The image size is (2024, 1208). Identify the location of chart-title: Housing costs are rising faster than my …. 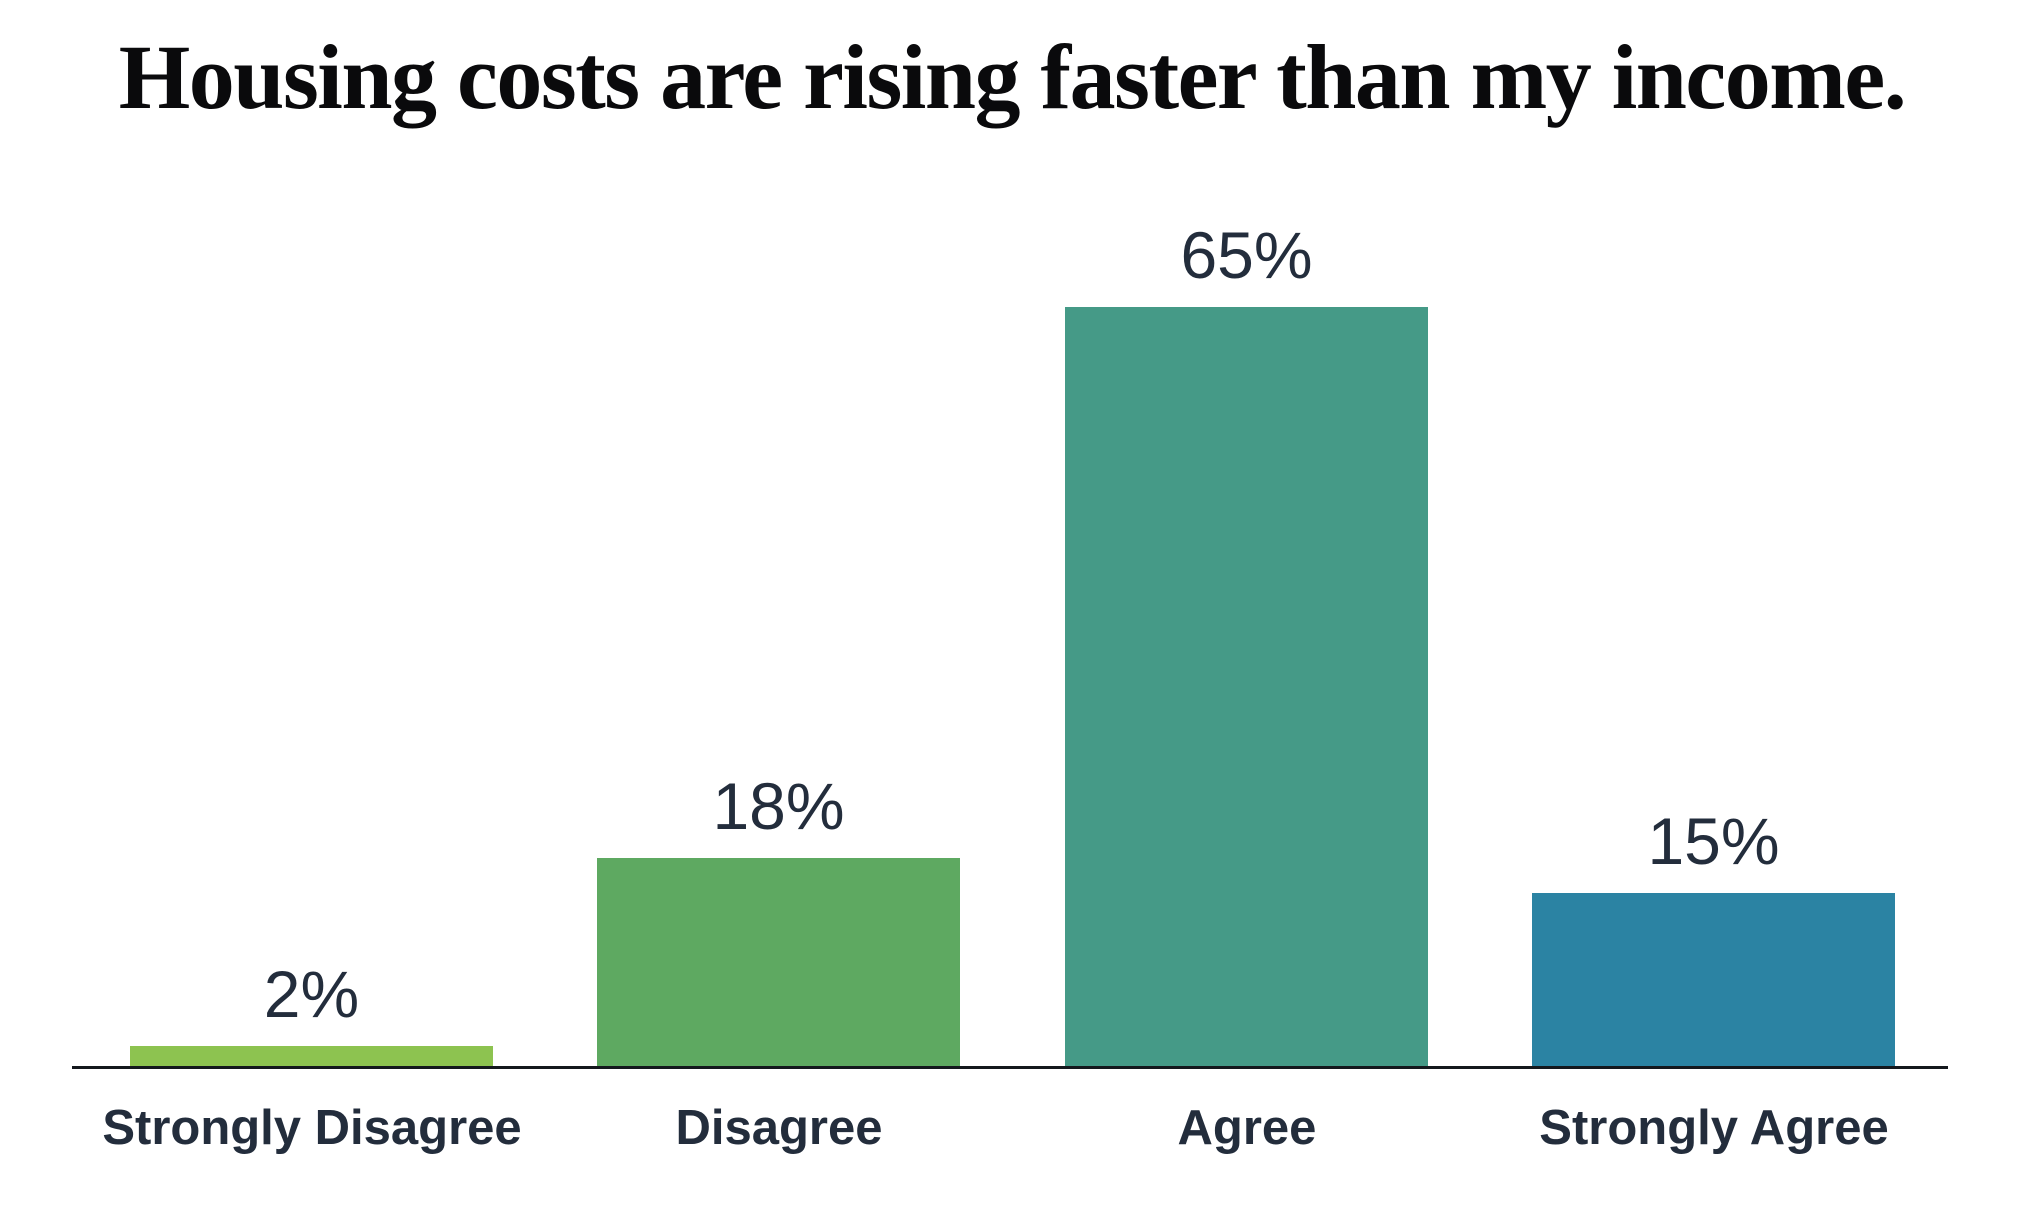
(1012, 77).